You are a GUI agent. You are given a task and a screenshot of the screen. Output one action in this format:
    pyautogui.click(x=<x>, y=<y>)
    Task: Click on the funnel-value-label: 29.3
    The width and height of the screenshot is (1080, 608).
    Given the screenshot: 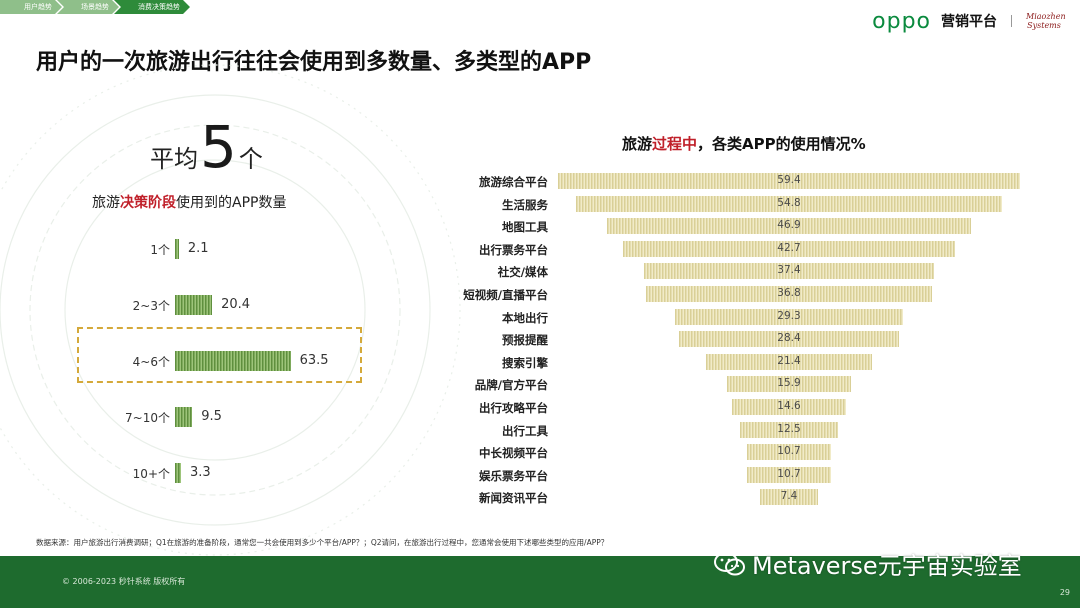 What is the action you would take?
    pyautogui.click(x=789, y=315)
    